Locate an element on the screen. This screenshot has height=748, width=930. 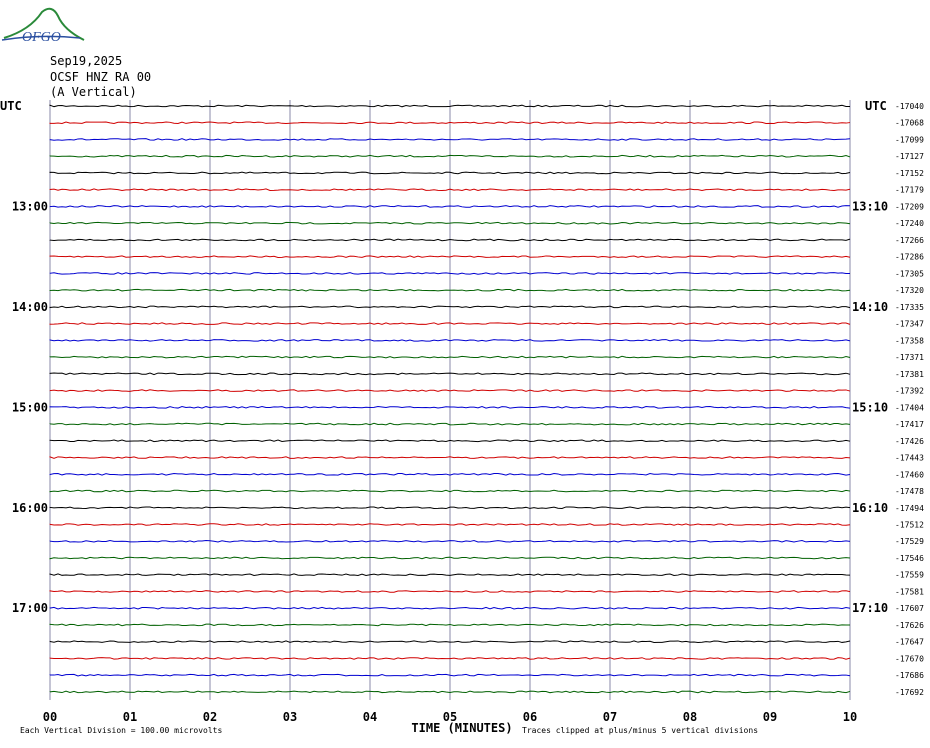
trace-label: -17099 is located at coordinates (909, 139).